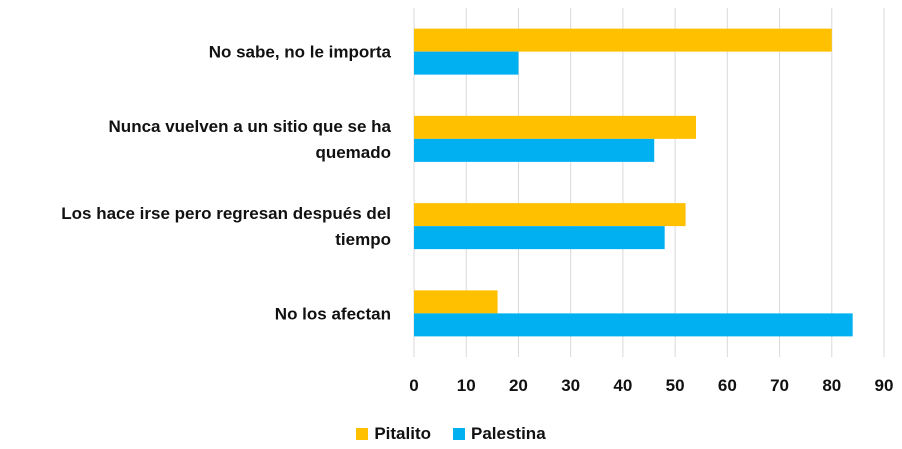  Describe the element at coordinates (459, 434) in the screenshot. I see `legend-swatch-palestina` at that location.